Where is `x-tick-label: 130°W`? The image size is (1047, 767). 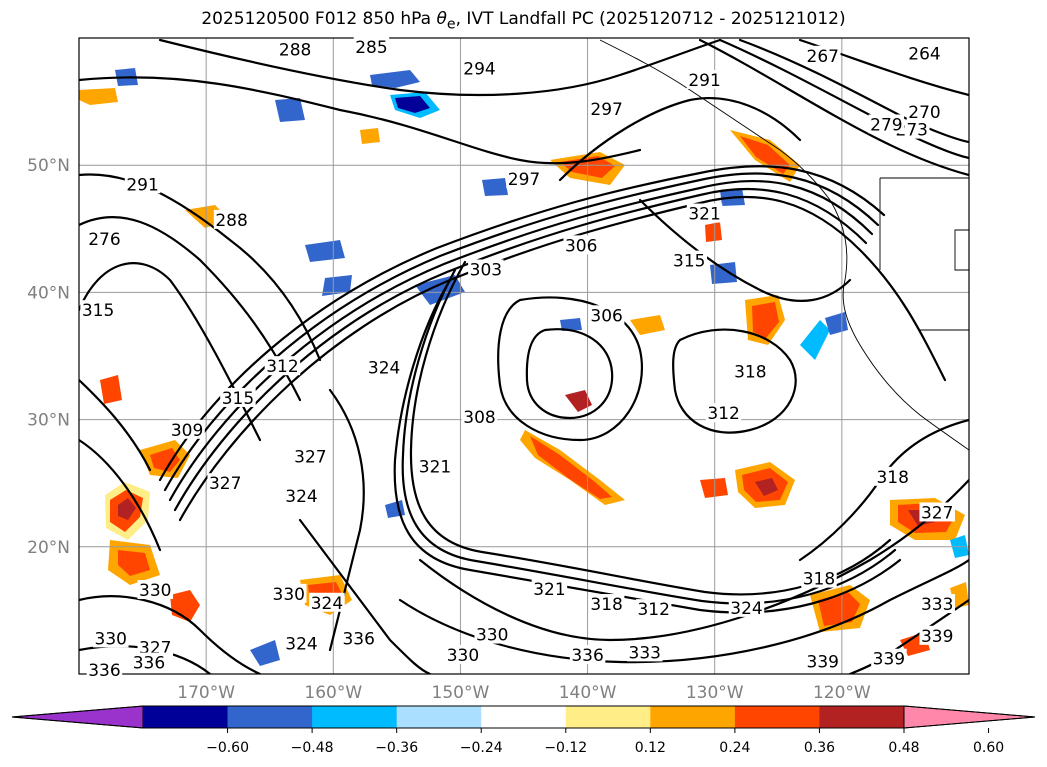 x-tick-label: 130°W is located at coordinates (715, 693).